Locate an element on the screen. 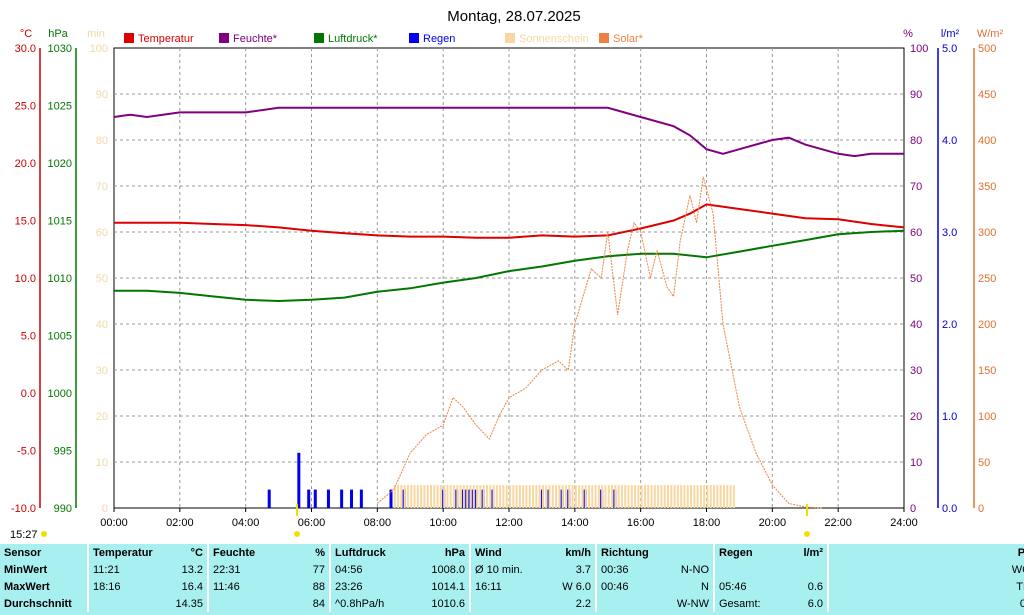 Image resolution: width=1024 pixels, height=615 pixels. series-line-feuchte is located at coordinates (508, 132).